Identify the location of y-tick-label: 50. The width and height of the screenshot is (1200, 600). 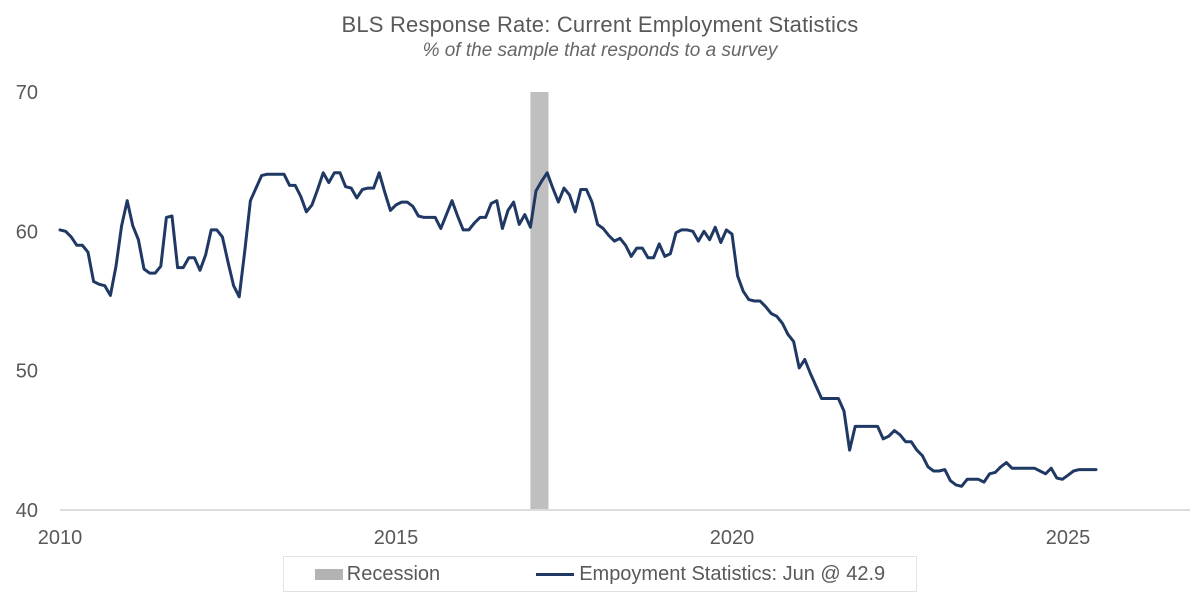
(27, 372).